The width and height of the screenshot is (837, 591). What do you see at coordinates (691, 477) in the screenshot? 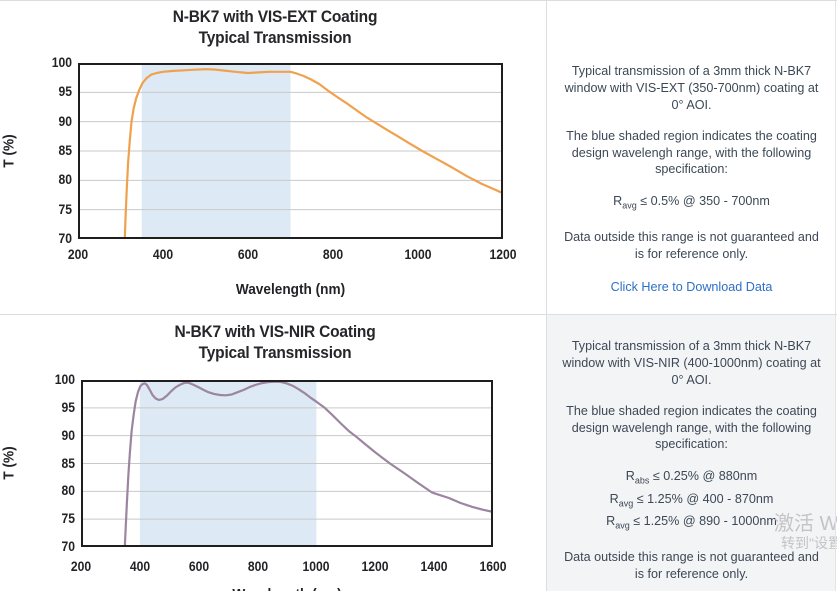
I see `spec-line: Rabs ≤ 0.25% @ 880nm` at bounding box center [691, 477].